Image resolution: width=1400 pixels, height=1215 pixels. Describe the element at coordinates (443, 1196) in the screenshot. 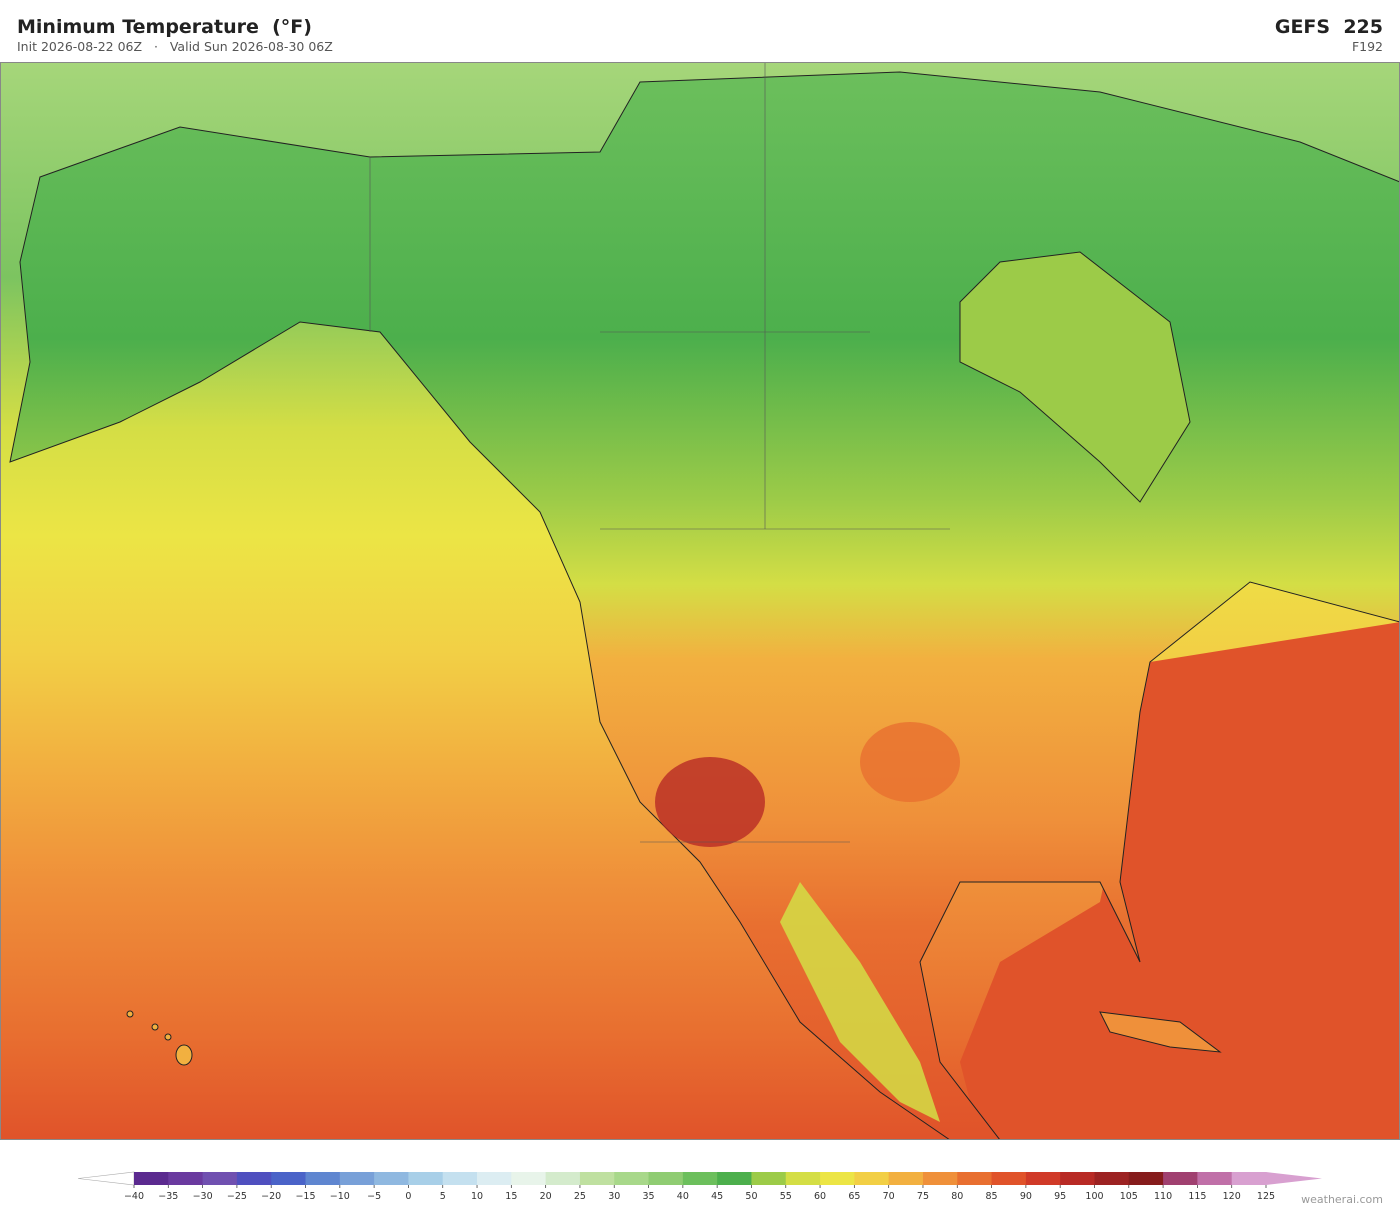

I see `colorbar-tick-label: 5` at that location.